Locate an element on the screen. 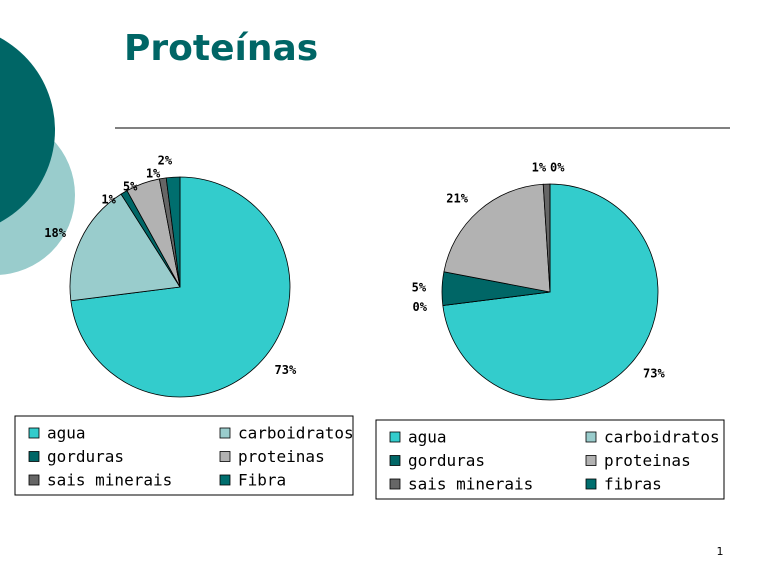 This screenshot has width=768, height=576. data-label: 2% is located at coordinates (165, 161).